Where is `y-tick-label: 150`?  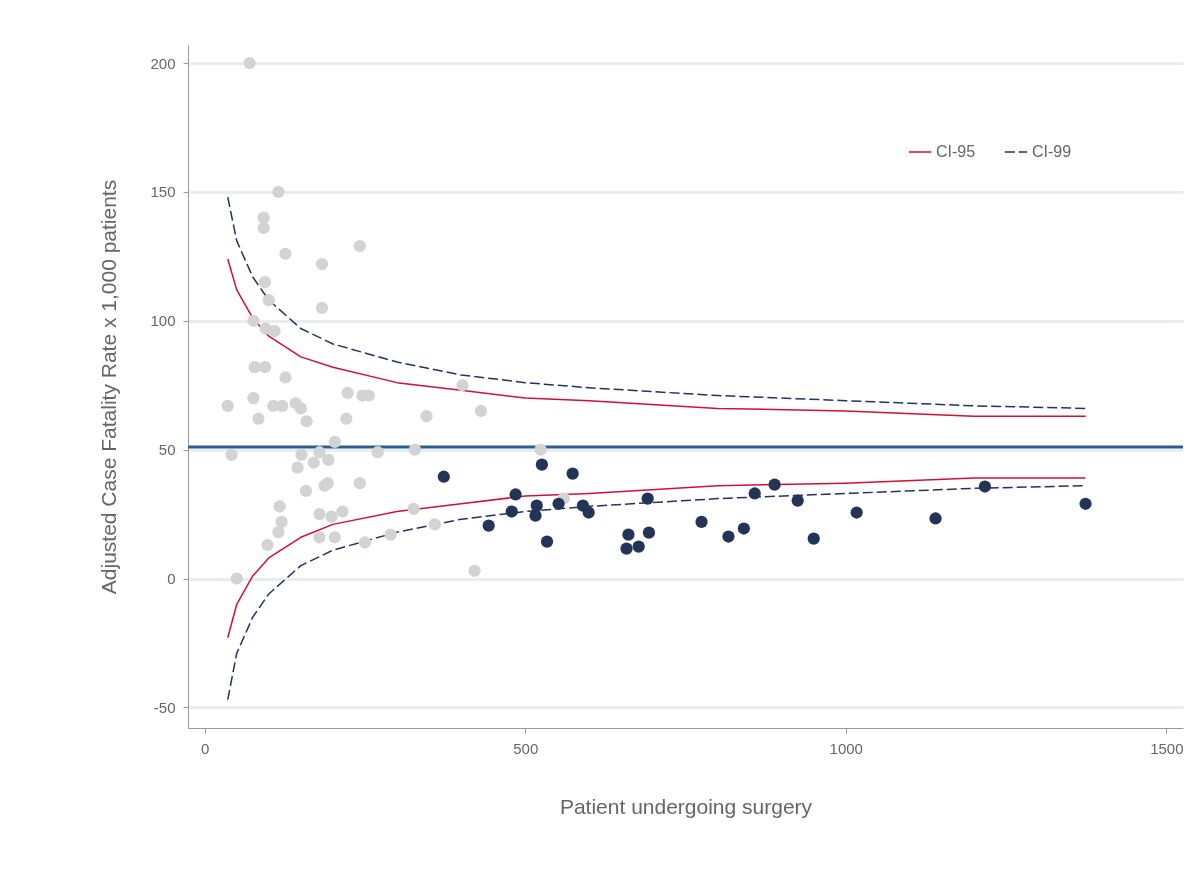
y-tick-label: 150 is located at coordinates (163, 192).